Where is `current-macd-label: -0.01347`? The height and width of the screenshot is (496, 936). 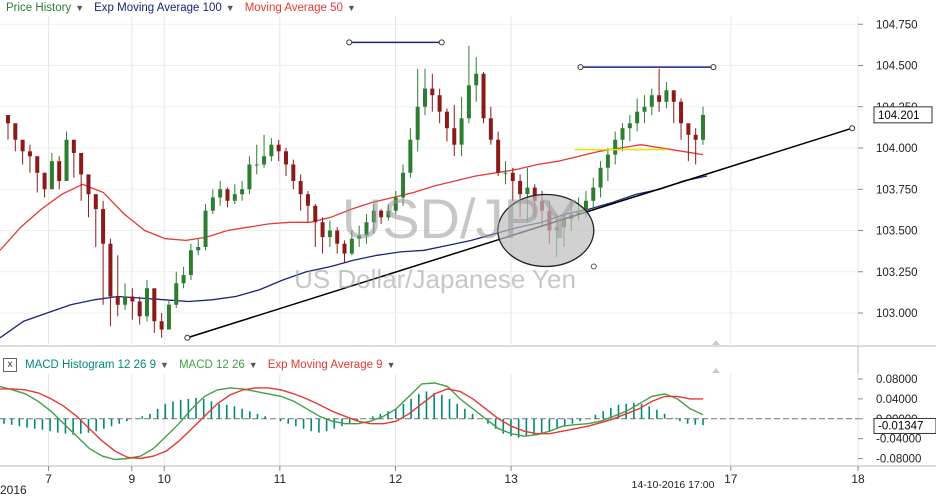 current-macd-label: -0.01347 is located at coordinates (900, 426).